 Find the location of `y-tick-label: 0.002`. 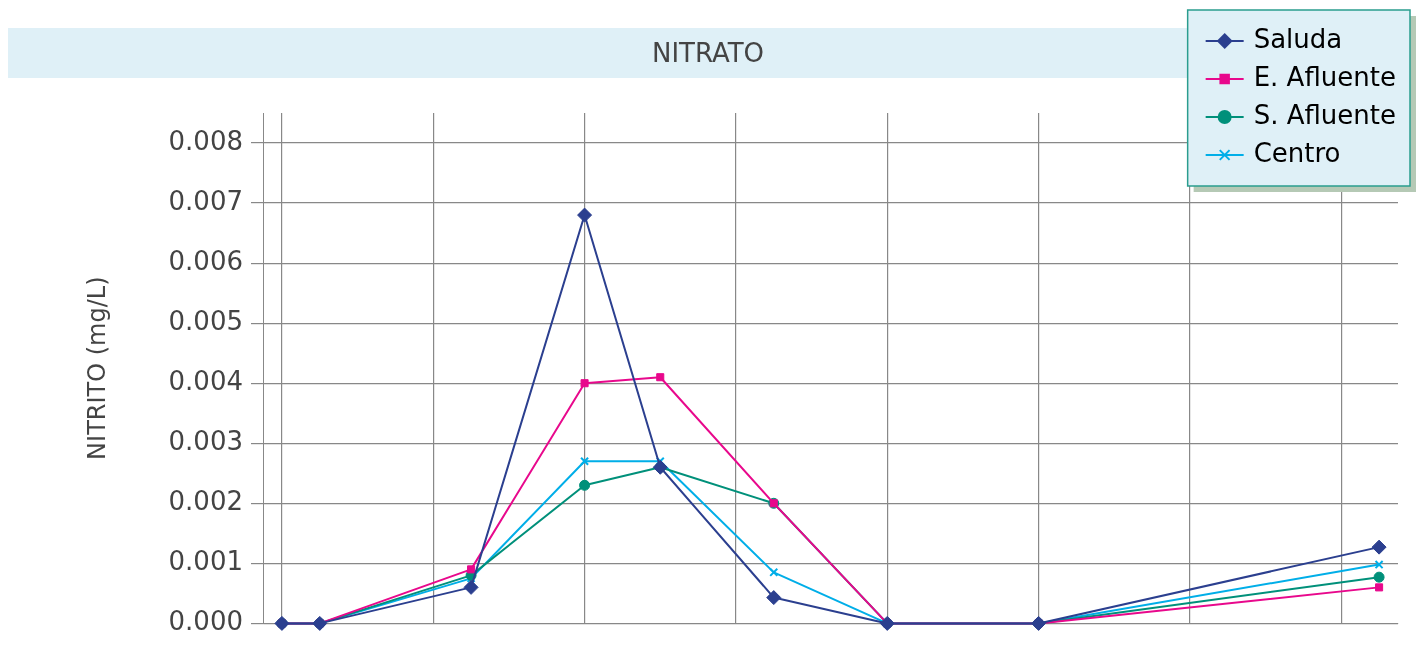

y-tick-label: 0.002 is located at coordinates (205, 501).